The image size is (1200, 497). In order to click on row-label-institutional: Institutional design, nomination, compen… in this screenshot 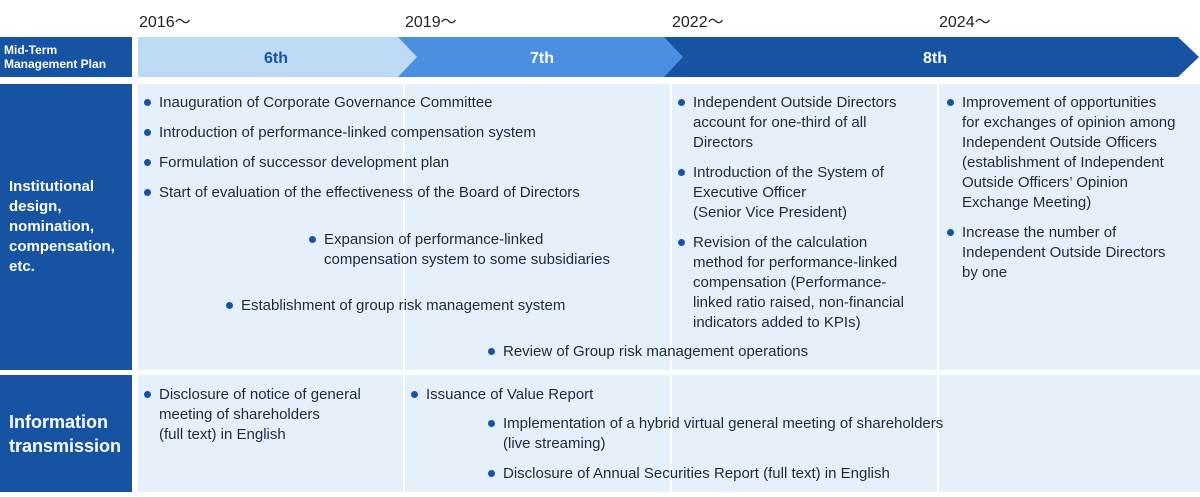, I will do `click(66, 227)`.